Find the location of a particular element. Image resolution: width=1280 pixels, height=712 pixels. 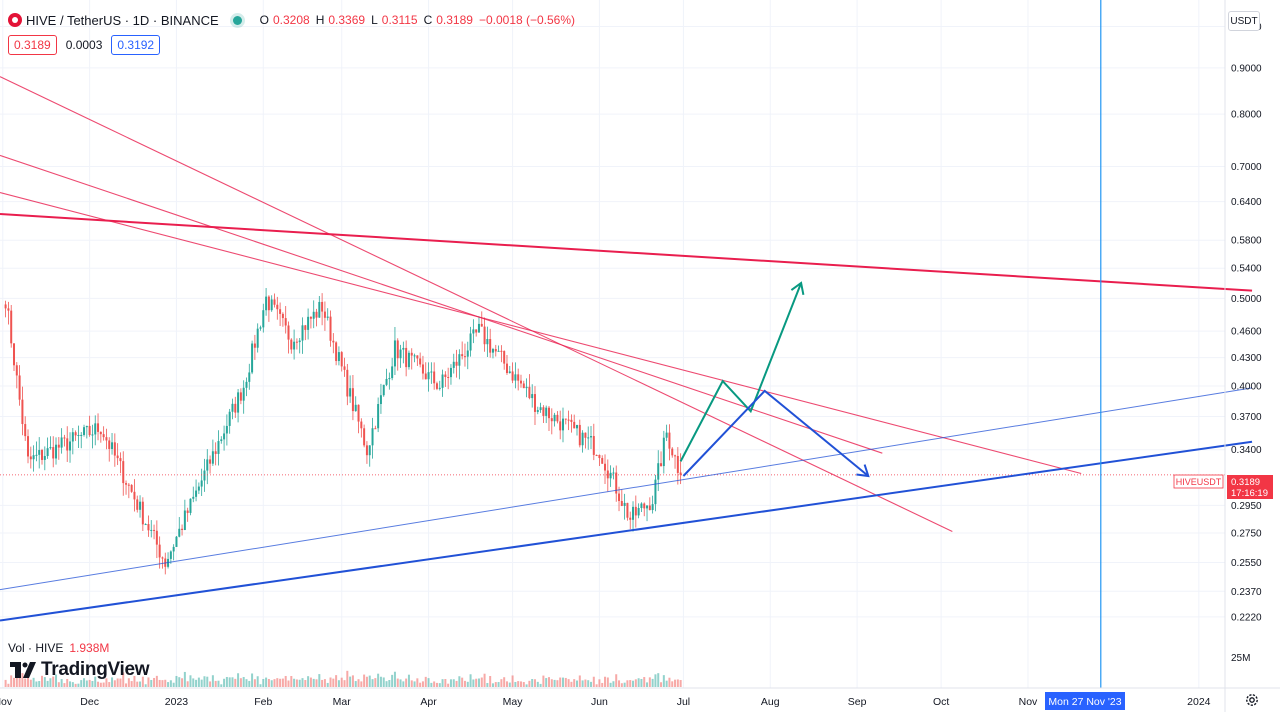

gear-icon is located at coordinates (1252, 700).